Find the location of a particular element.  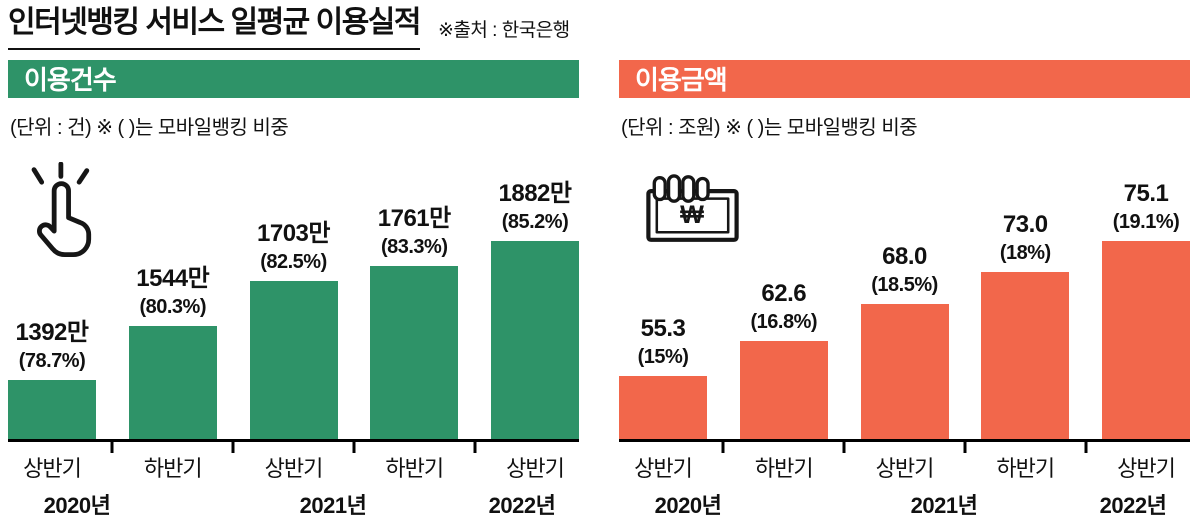

bar-labels: 1761만 (83.3%) is located at coordinates (414, 228).